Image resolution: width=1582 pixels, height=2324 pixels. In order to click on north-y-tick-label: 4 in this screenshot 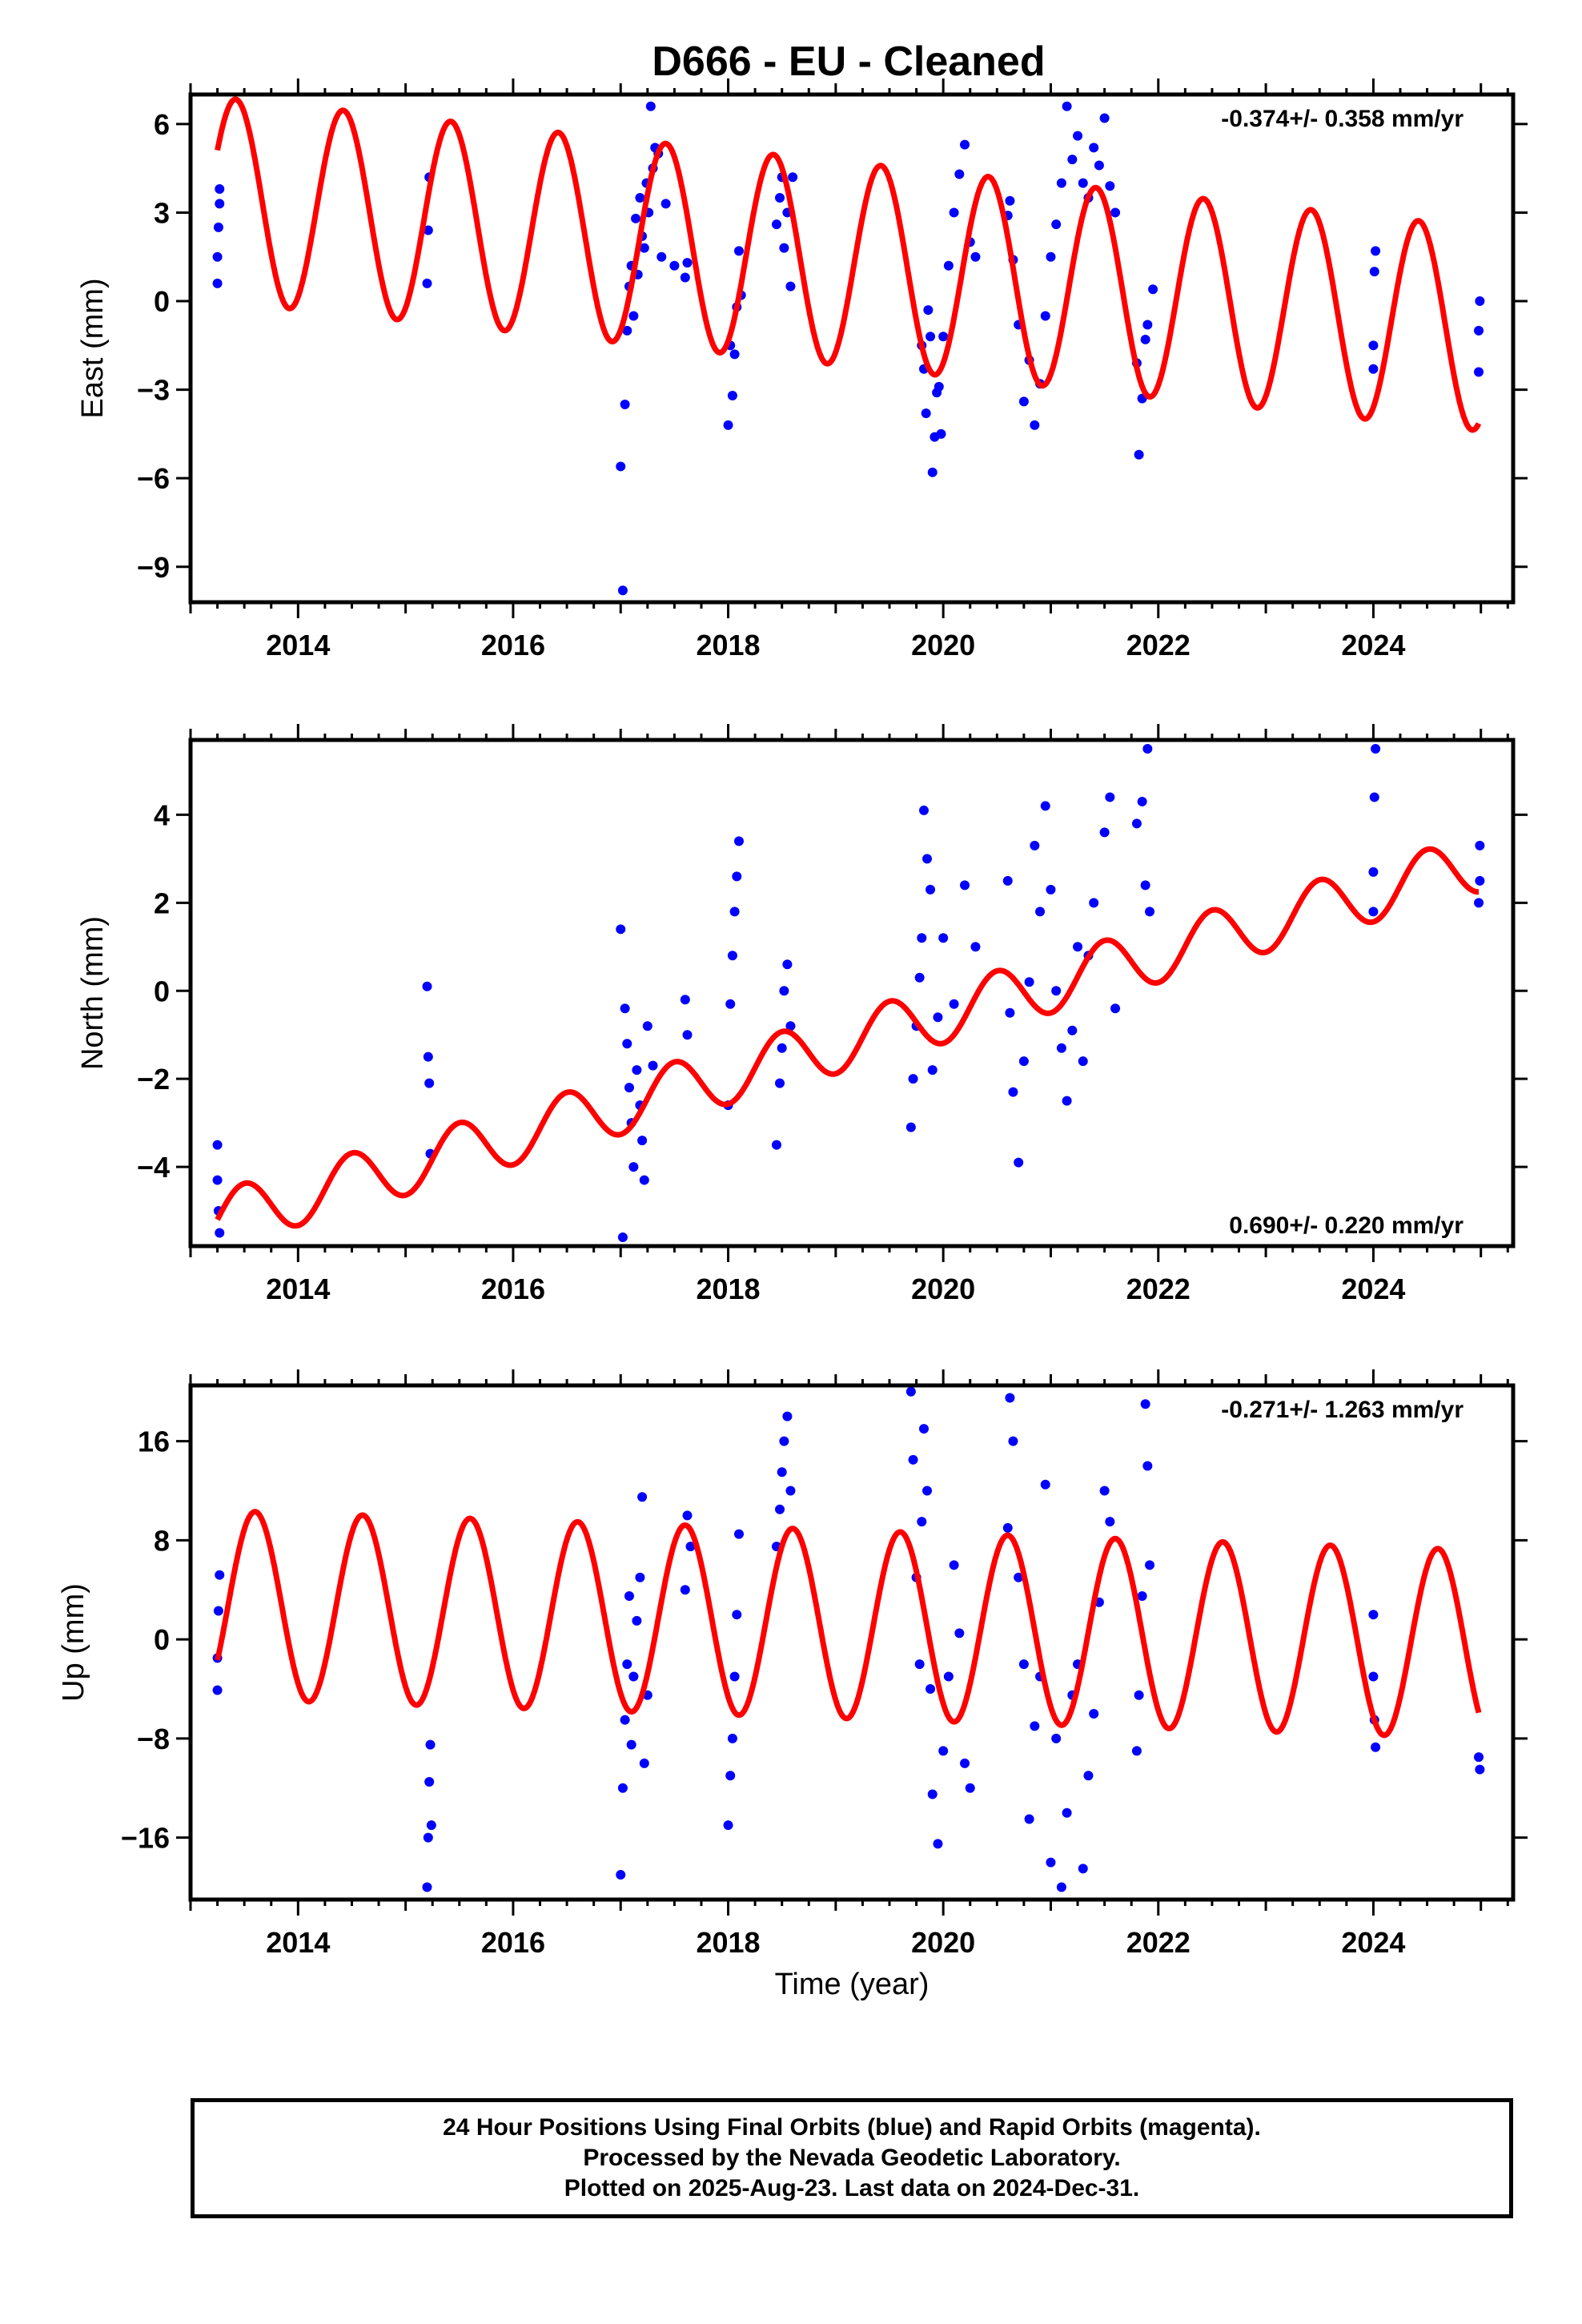, I will do `click(162, 814)`.